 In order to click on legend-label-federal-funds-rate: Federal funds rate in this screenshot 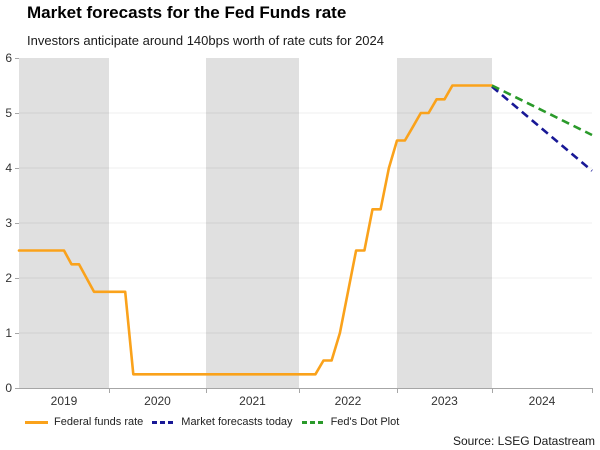, I will do `click(99, 422)`.